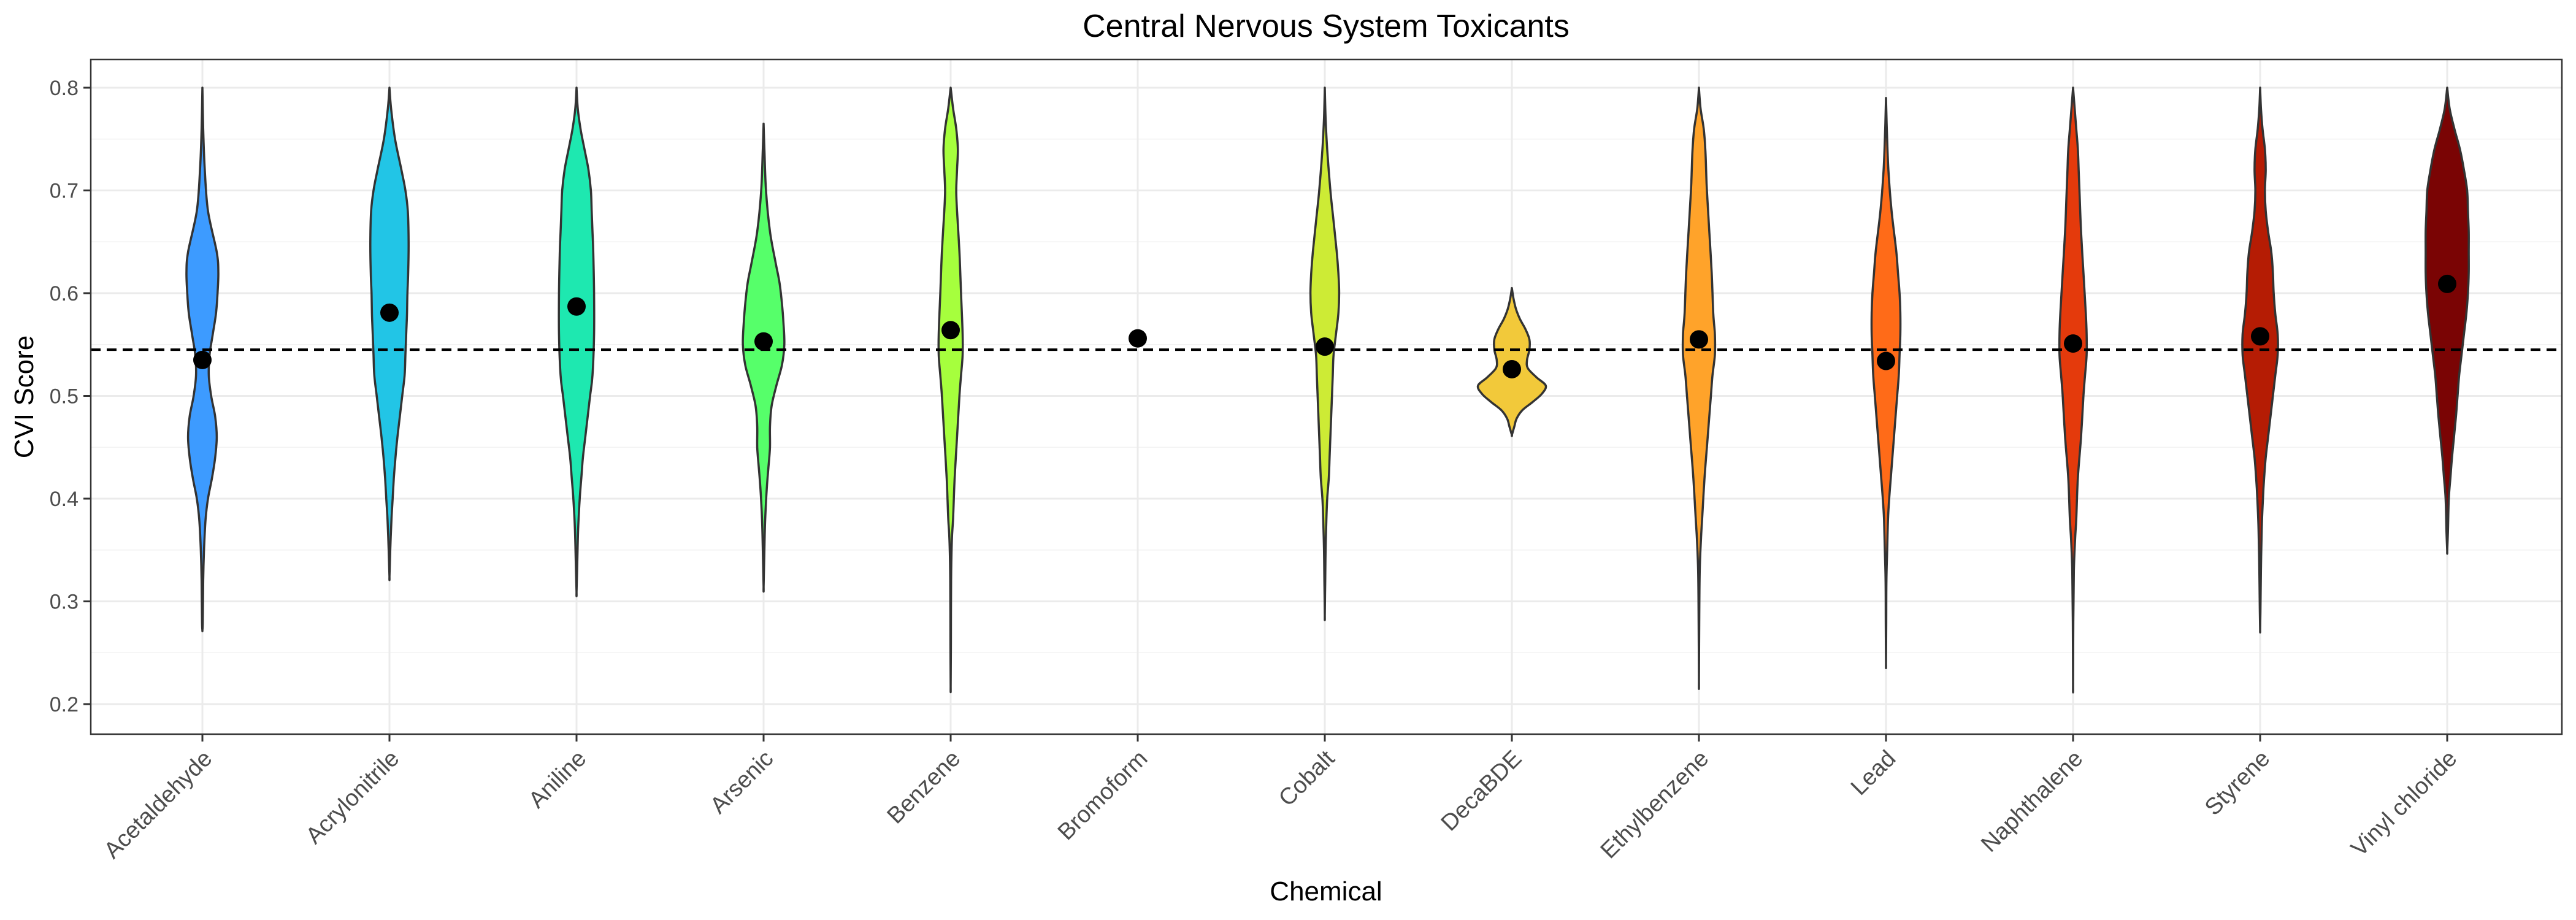  What do you see at coordinates (577, 341) in the screenshot?
I see `violin-aniline` at bounding box center [577, 341].